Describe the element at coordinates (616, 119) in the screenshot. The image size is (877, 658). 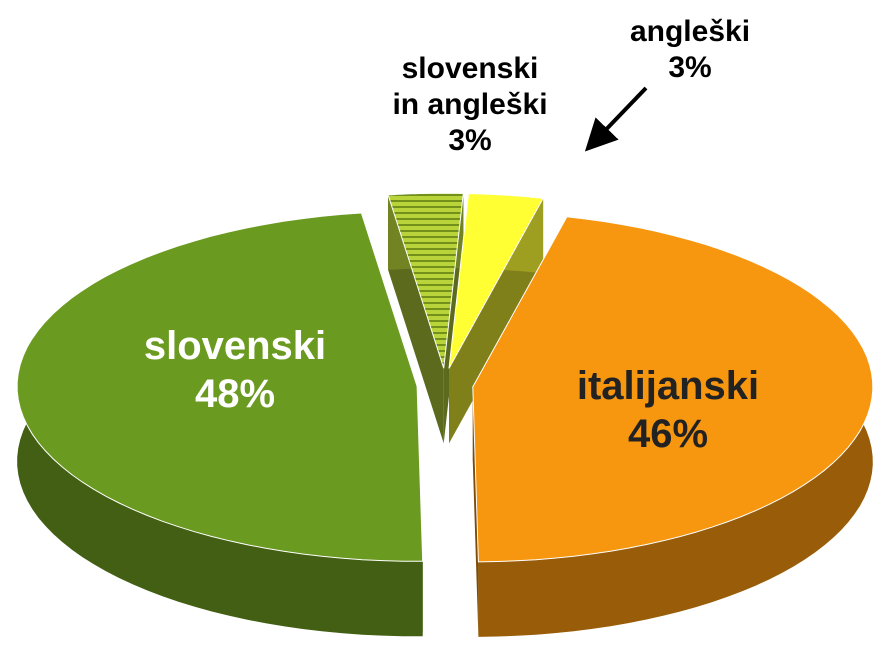
I see `callout-arrow` at that location.